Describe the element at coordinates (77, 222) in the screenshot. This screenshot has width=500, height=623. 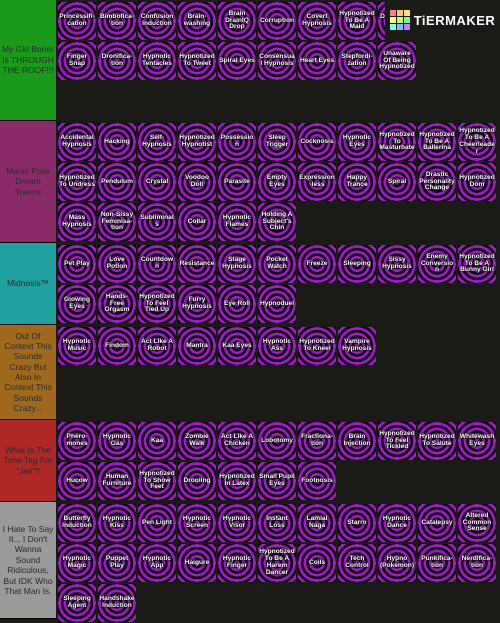
I see `tier-item-tile: Mass Hypnosis` at that location.